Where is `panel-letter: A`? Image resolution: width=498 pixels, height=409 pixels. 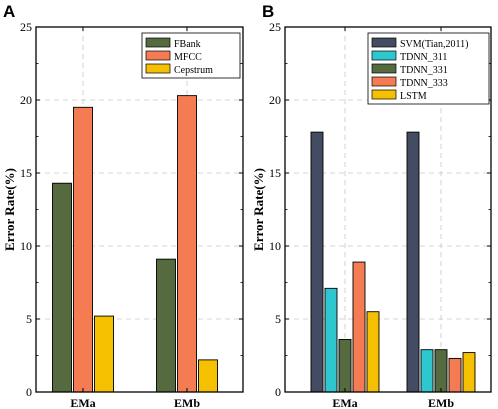
panel-letter: A is located at coordinates (9, 11).